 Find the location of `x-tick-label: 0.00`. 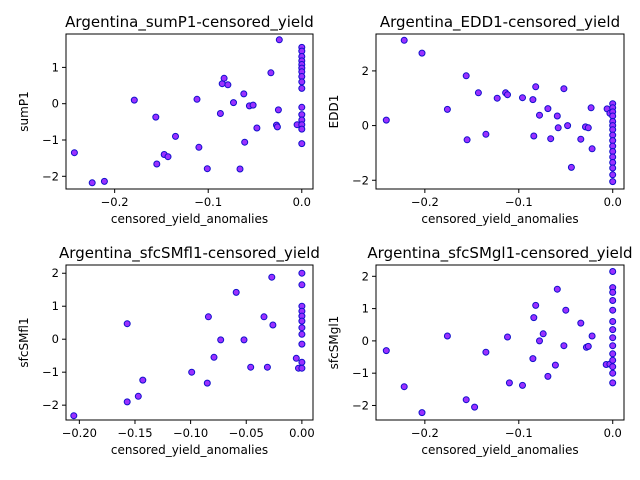

x-tick-label: 0.00 is located at coordinates (302, 433).